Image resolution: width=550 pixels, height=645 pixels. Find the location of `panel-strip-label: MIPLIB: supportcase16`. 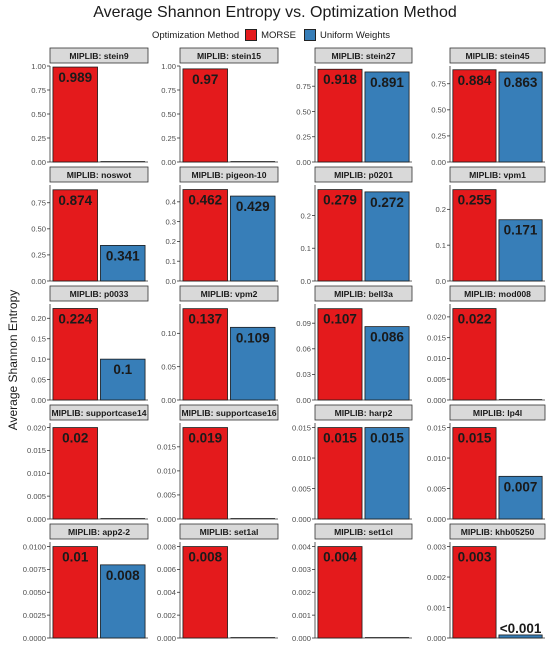

panel-strip-label: MIPLIB: supportcase16 is located at coordinates (228, 413).